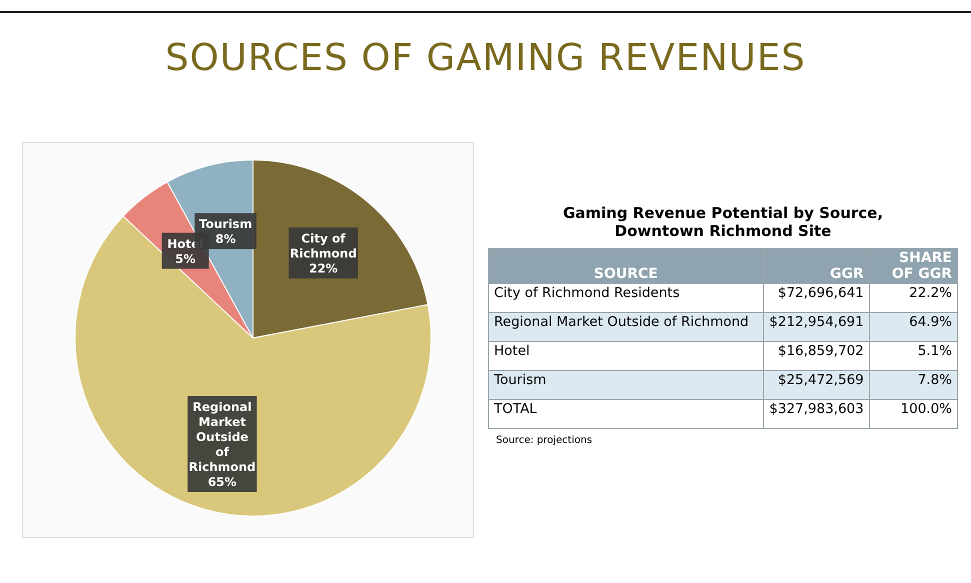 This screenshot has height=583, width=971. What do you see at coordinates (816, 356) in the screenshot?
I see `data-label: $16,859,702` at bounding box center [816, 356].